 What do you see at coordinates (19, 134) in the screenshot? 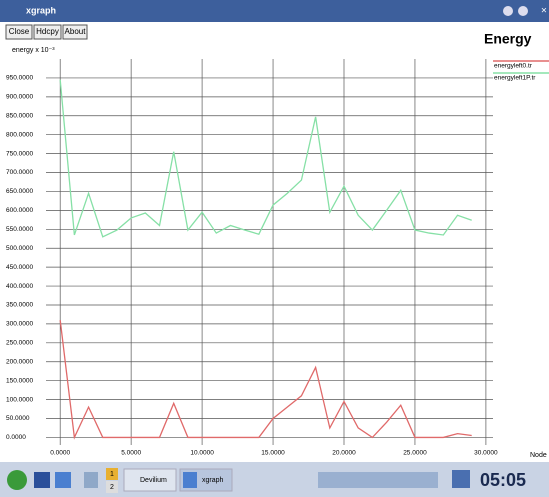
I see `y-tick-label: 800.0000` at bounding box center [19, 134].